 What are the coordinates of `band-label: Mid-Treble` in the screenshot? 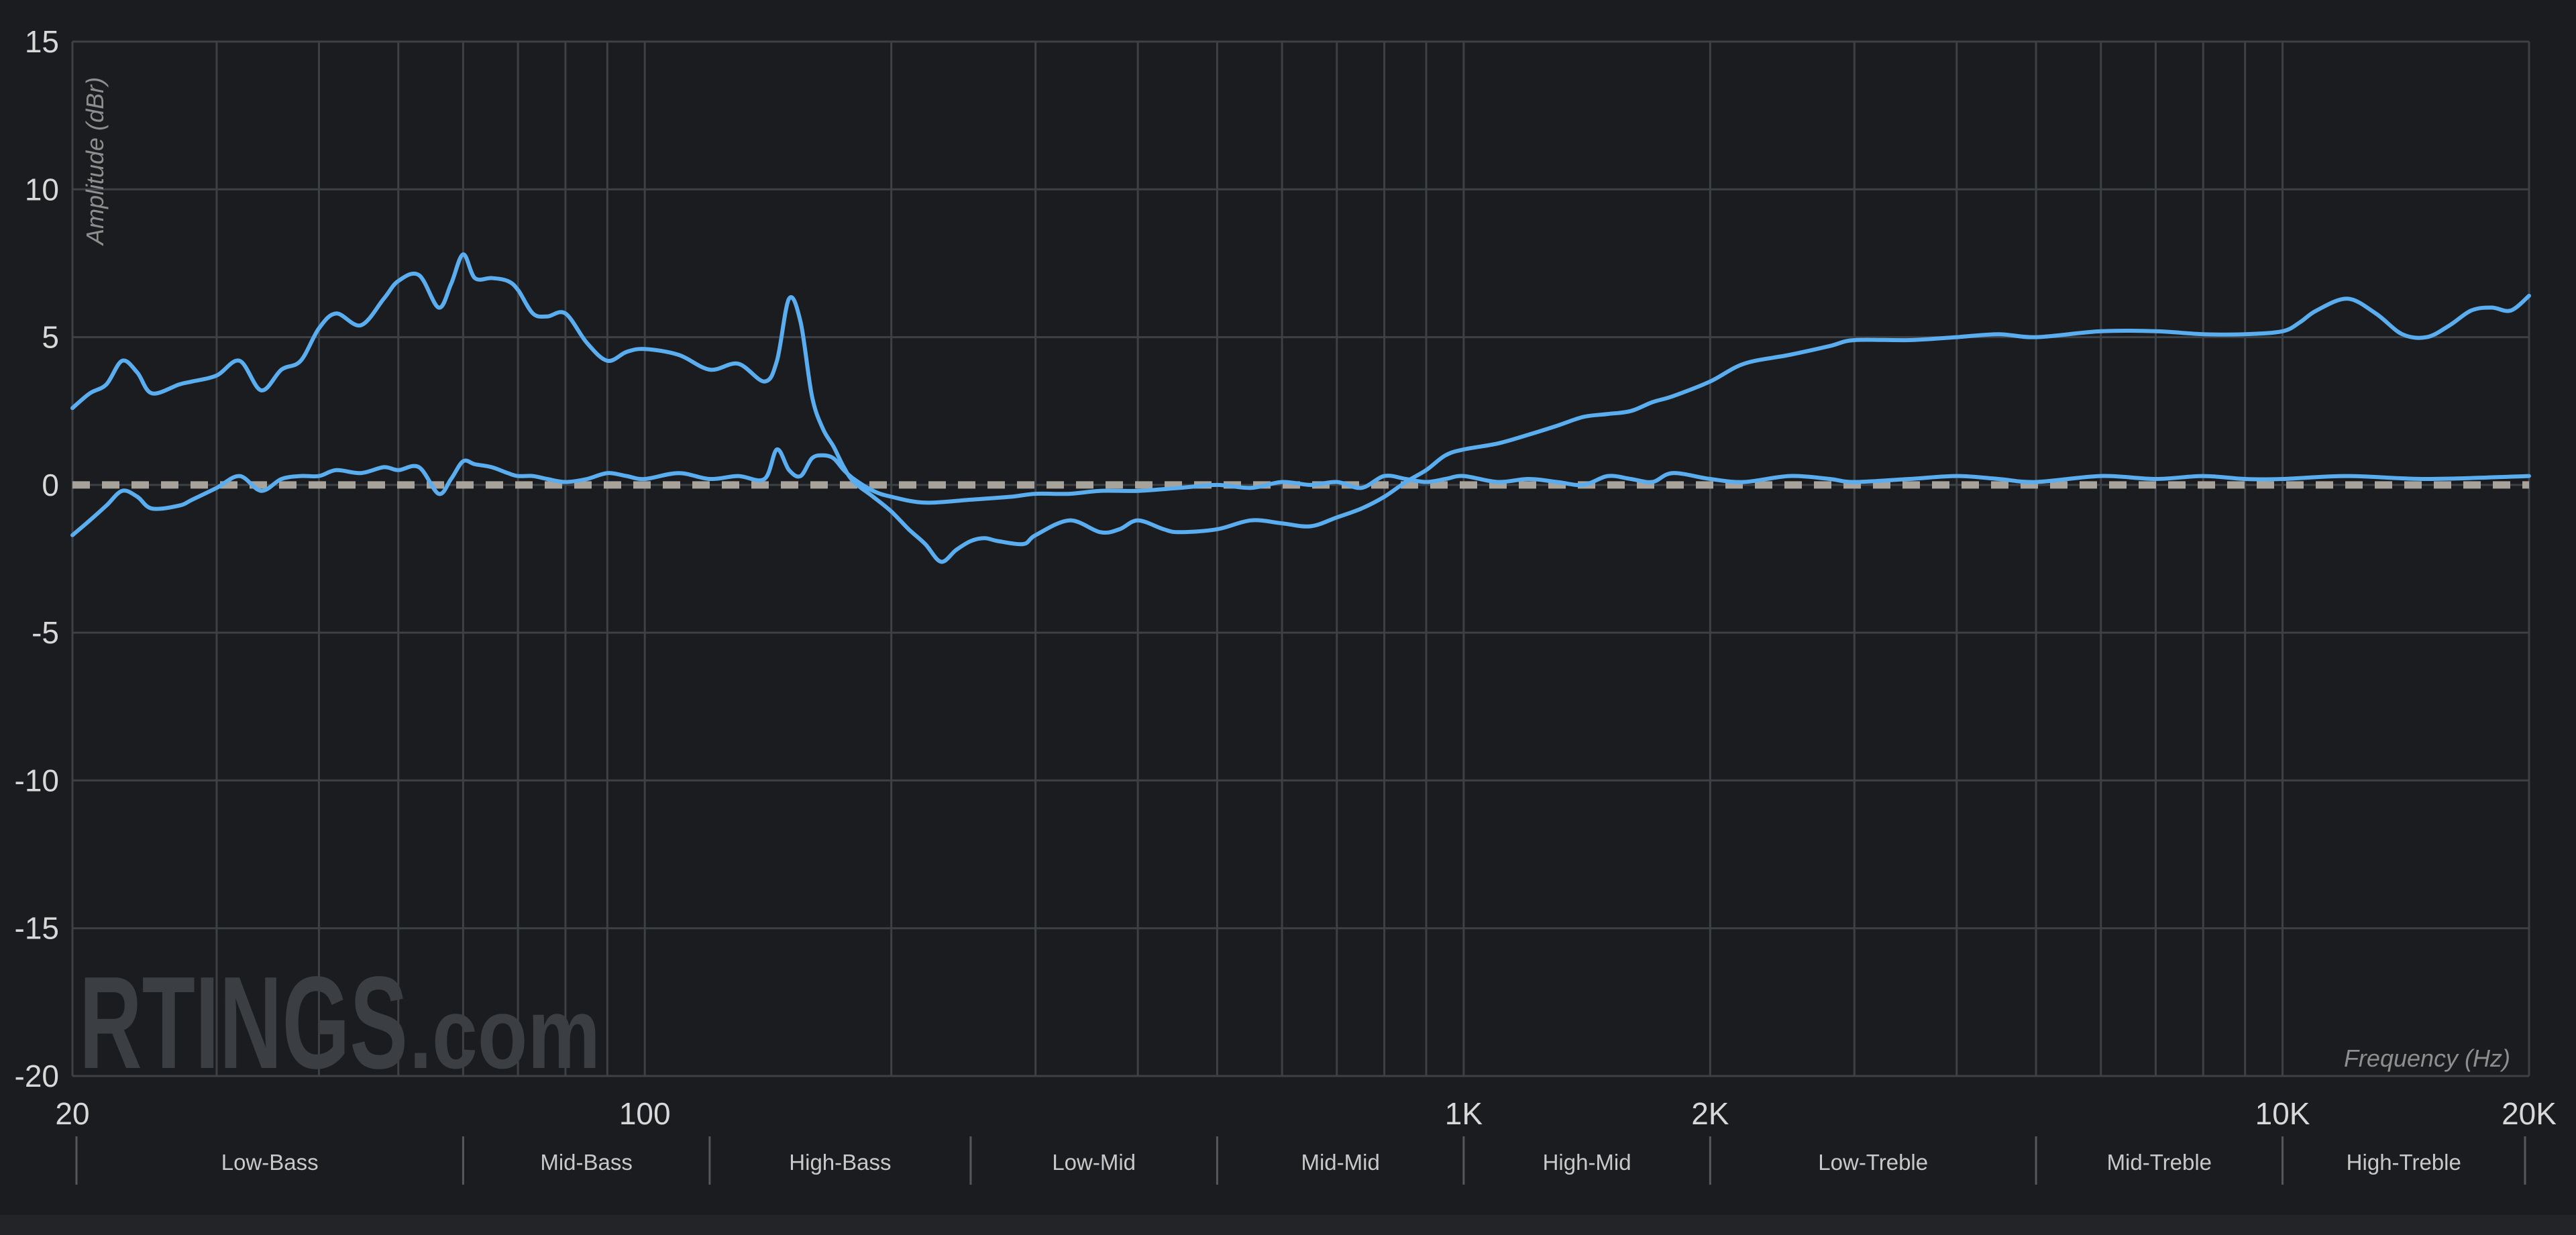 It's located at (2159, 1162).